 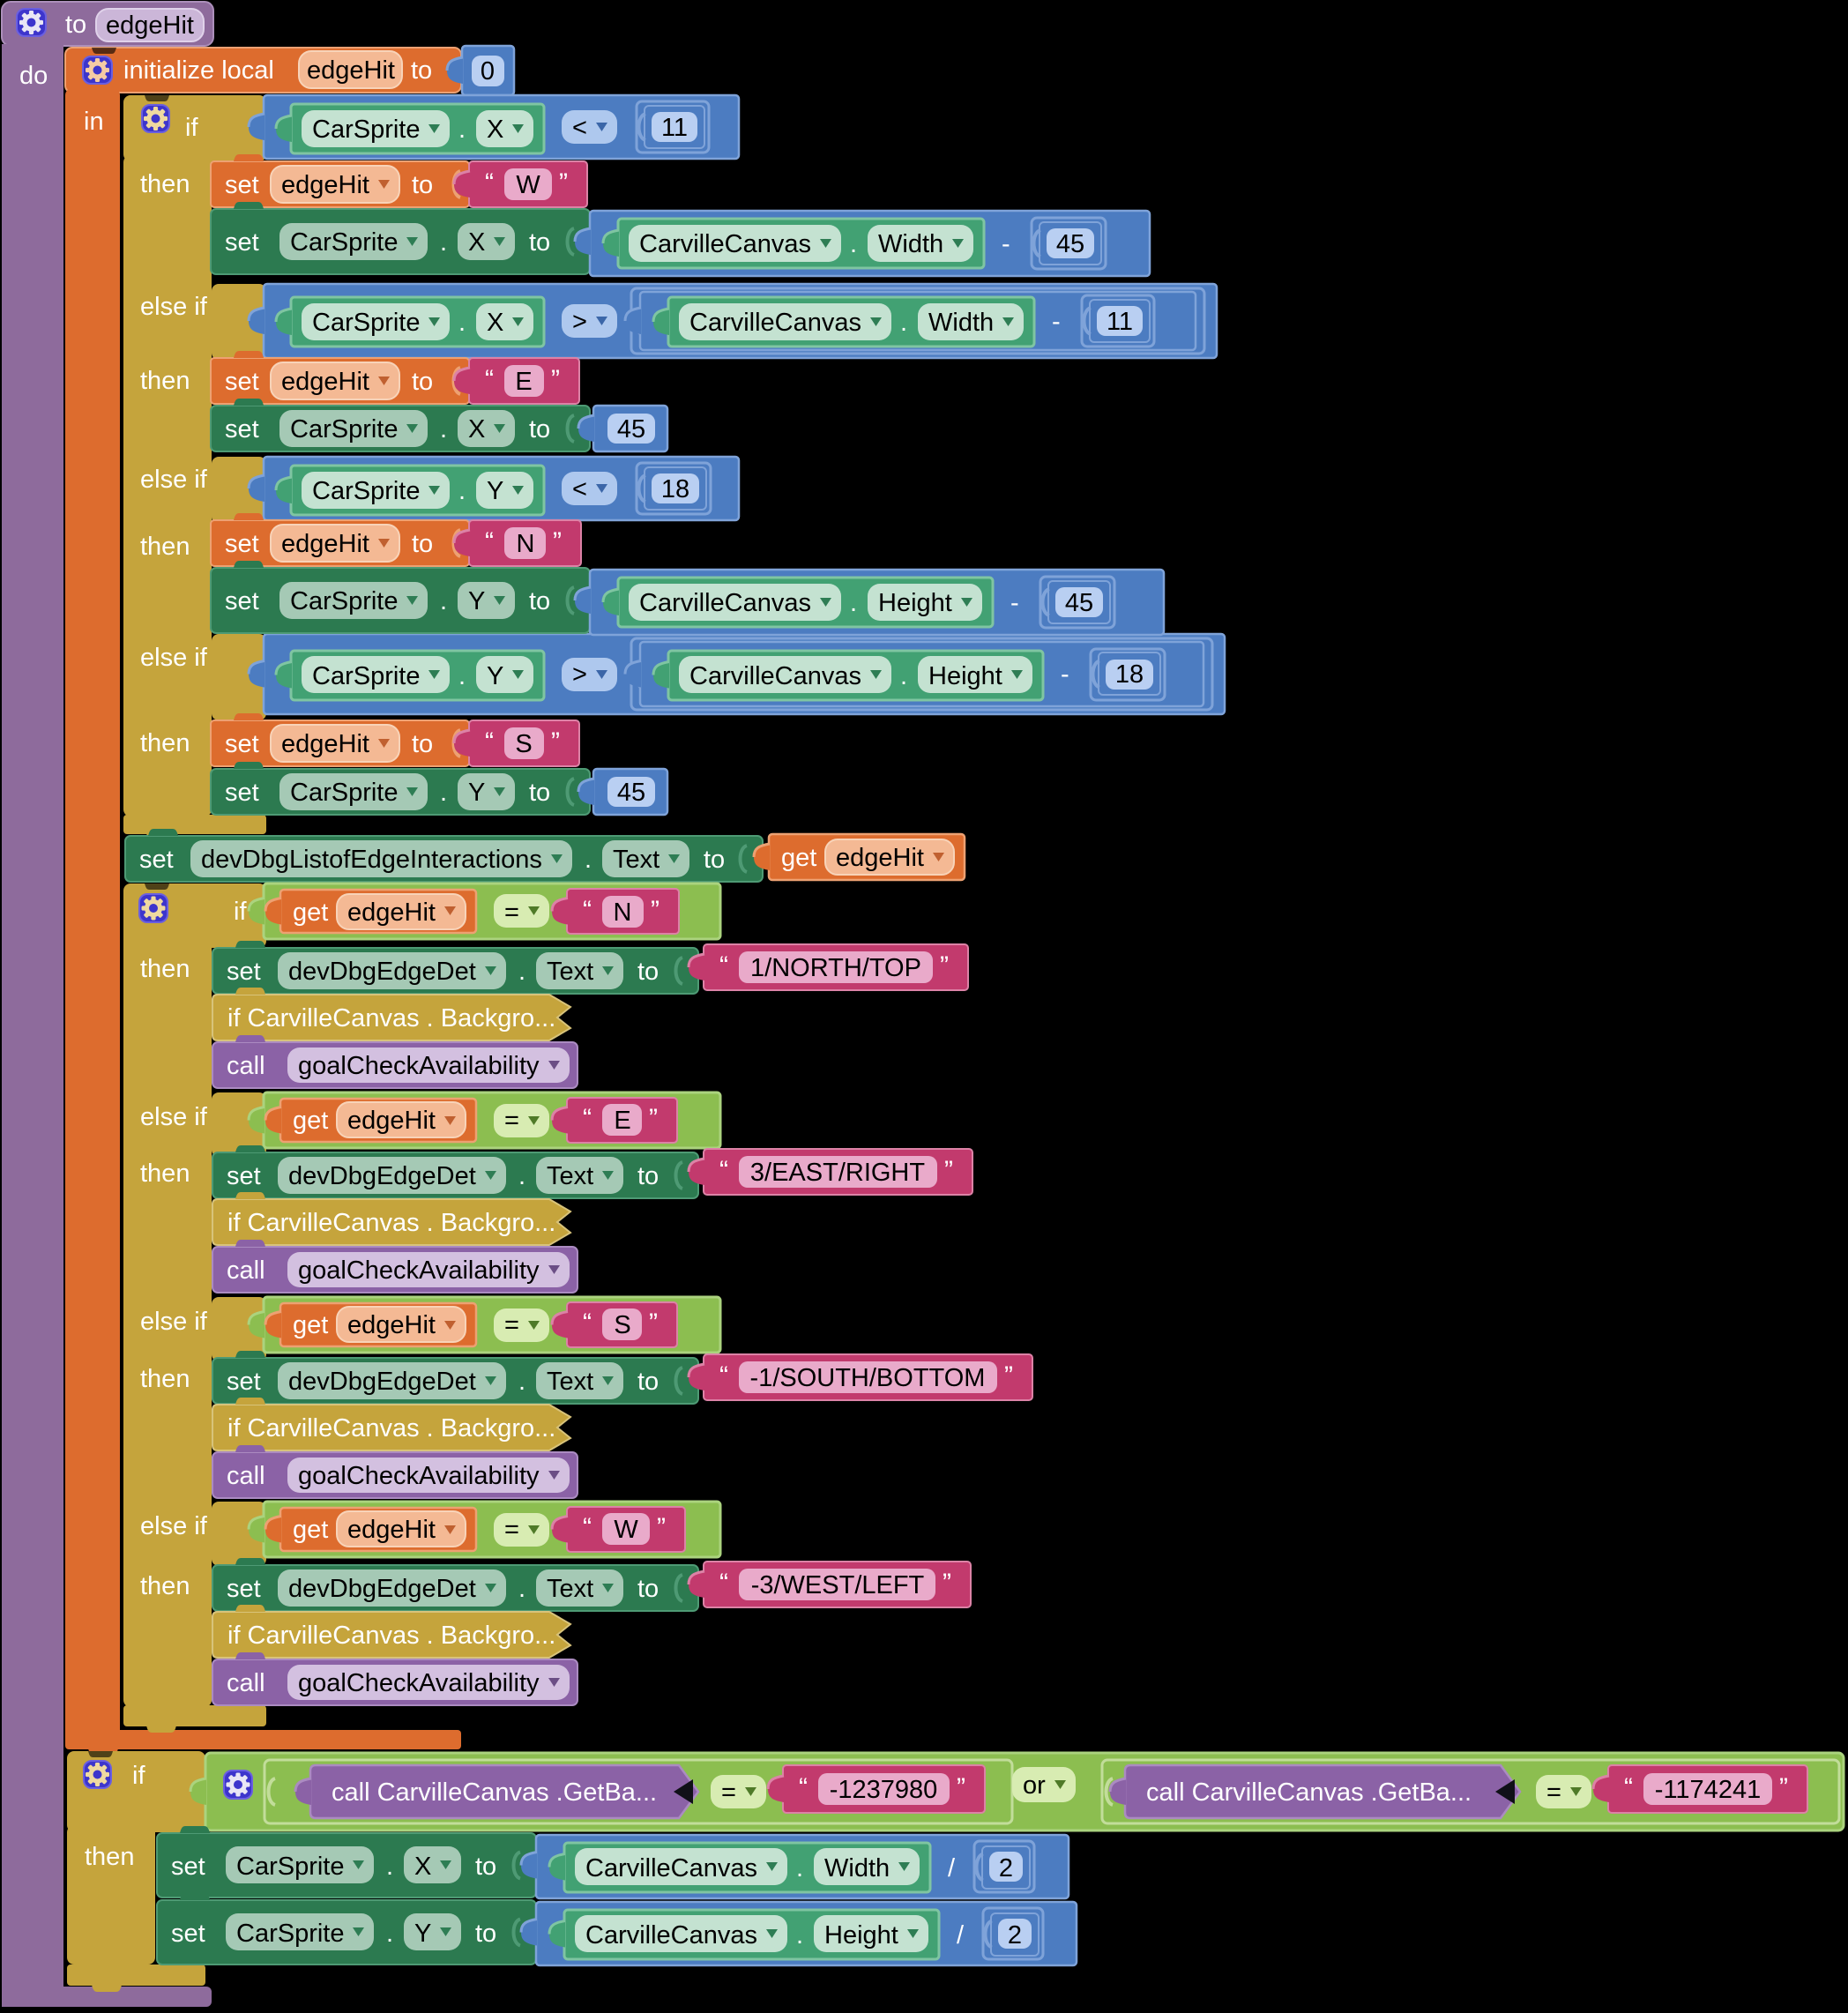 I want to click on svg-text: goalCheckAvailability, so click(x=419, y=1476).